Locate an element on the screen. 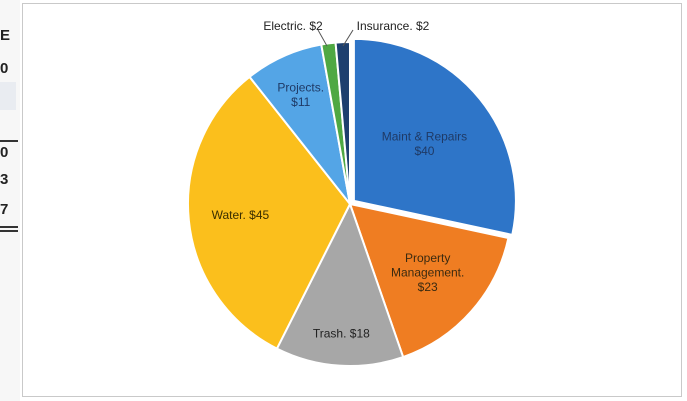 Image resolution: width=687 pixels, height=401 pixels. slice-label-projects: Projects. $11 is located at coordinates (300, 94).